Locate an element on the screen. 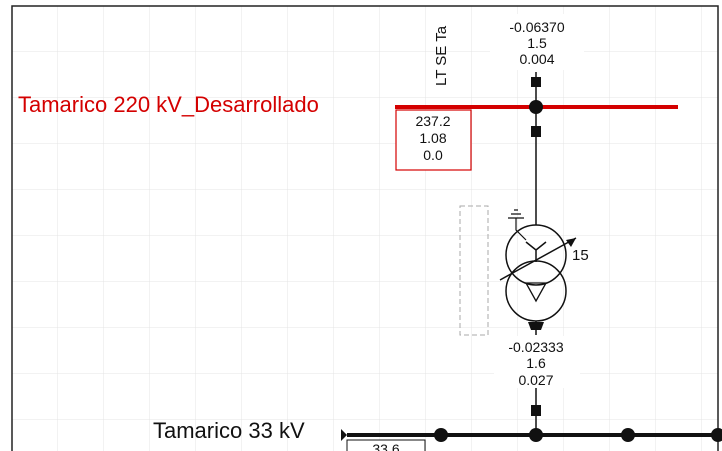  selection-box is located at coordinates (474, 270).